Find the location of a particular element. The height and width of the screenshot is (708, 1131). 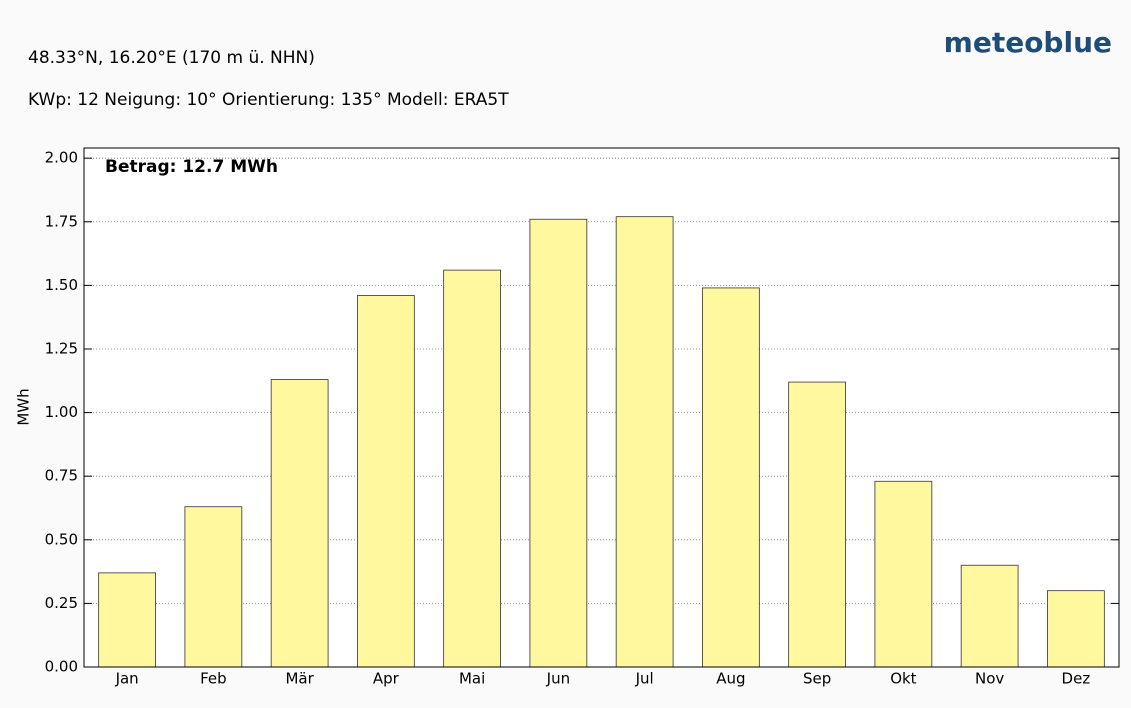

x-tick-label: Nov is located at coordinates (989, 679).